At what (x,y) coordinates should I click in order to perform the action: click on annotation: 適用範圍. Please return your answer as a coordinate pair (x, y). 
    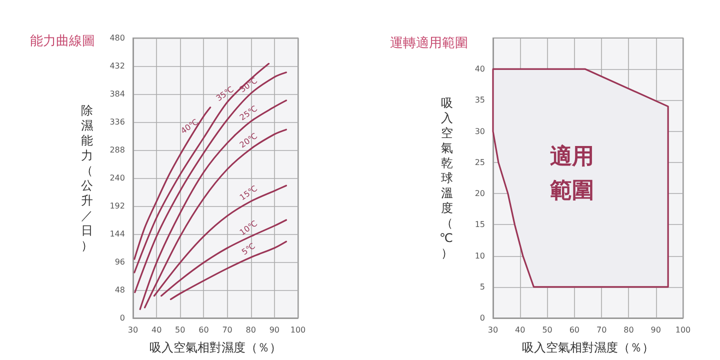
    Looking at the image, I should click on (571, 174).